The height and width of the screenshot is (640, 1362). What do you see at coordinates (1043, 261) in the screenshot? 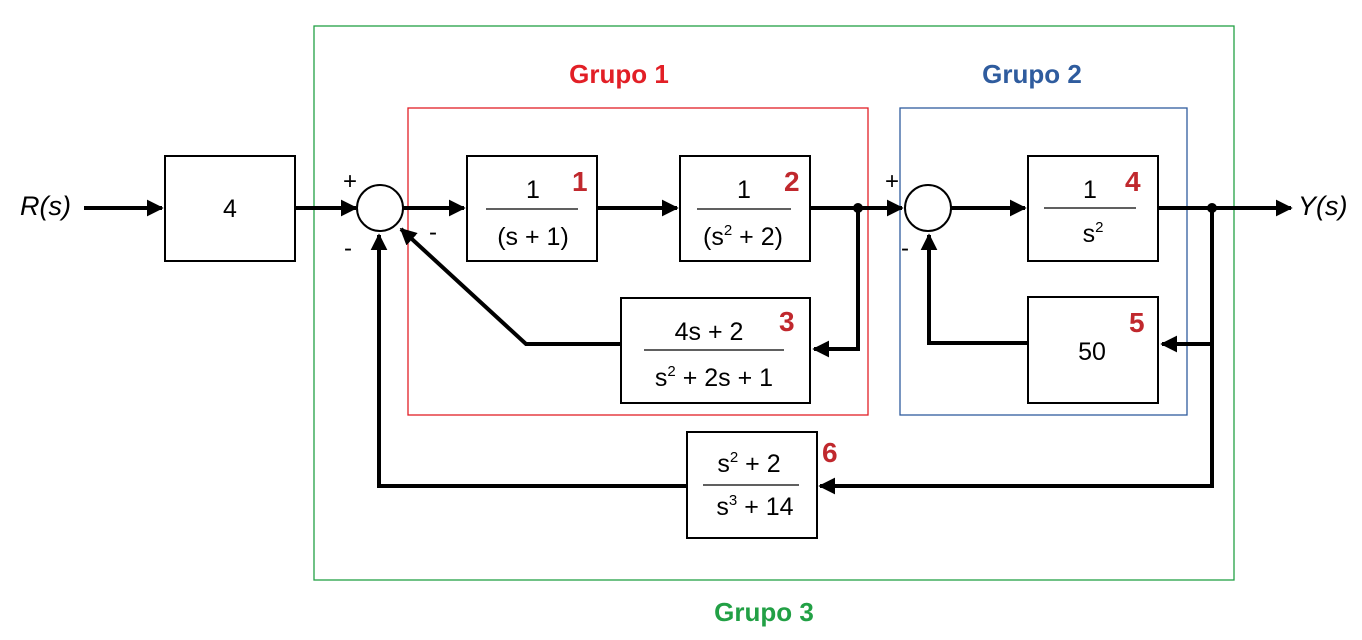
I see `group-2-box` at bounding box center [1043, 261].